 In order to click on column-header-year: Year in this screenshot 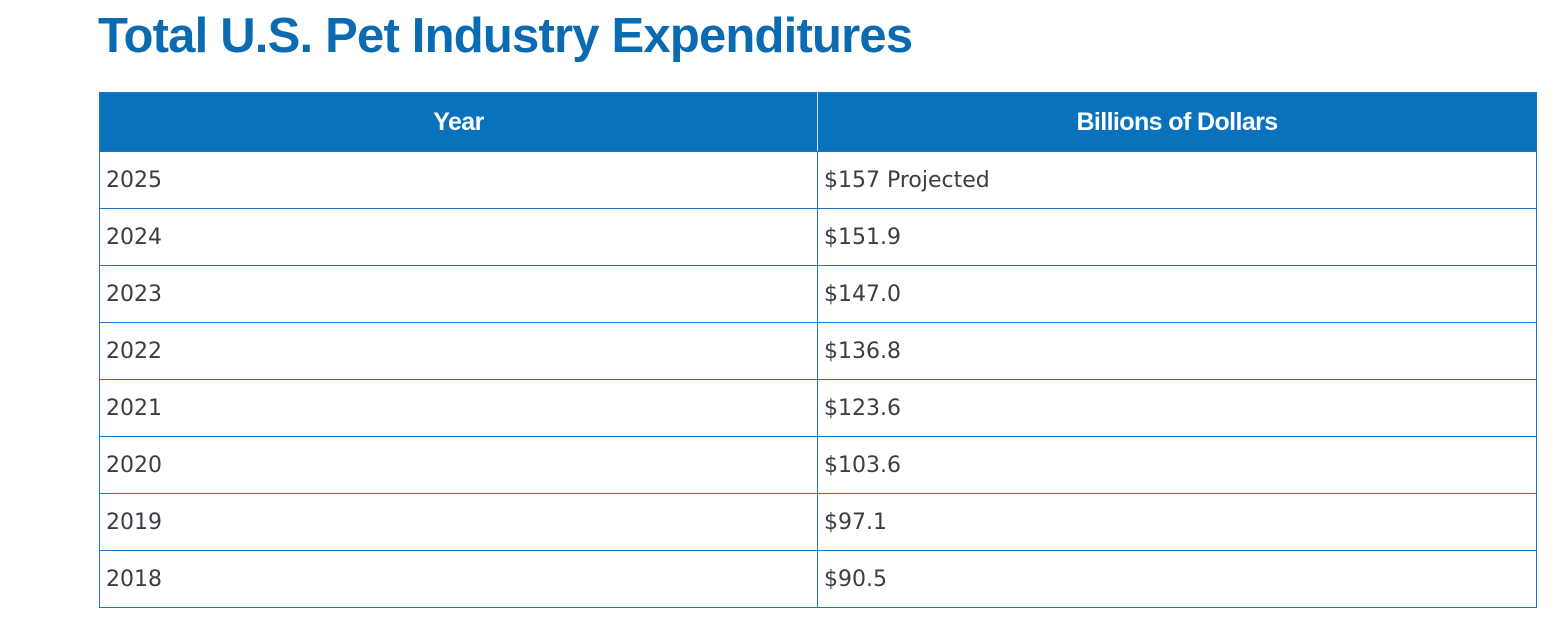, I will do `click(458, 122)`.